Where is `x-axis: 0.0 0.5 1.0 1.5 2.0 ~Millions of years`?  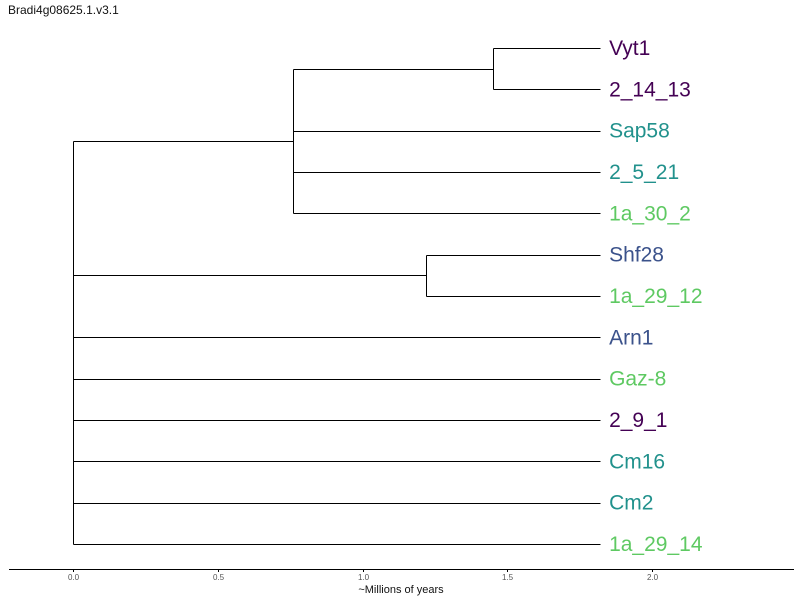 x-axis: 0.0 0.5 1.0 1.5 2.0 ~Millions of years is located at coordinates (401, 582).